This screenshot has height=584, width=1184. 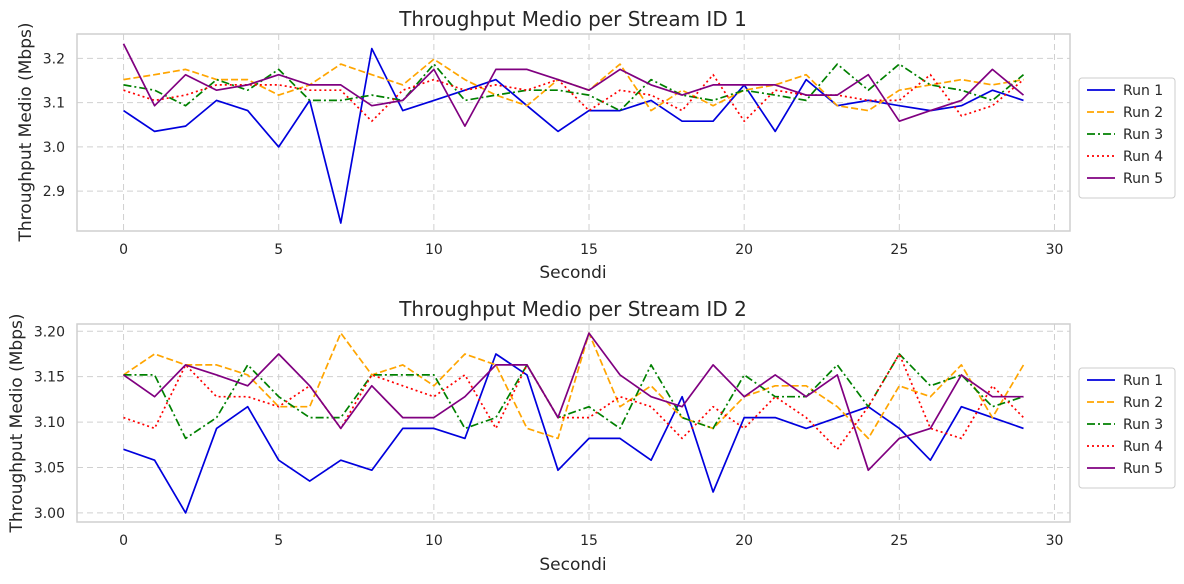 What do you see at coordinates (49, 514) in the screenshot?
I see `y-tick-label: 3.00` at bounding box center [49, 514].